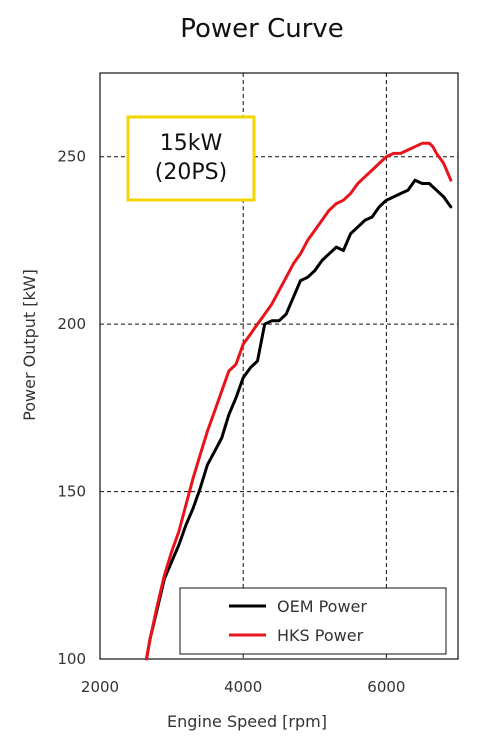  I want to click on legend-label-oem: OEM Power, so click(322, 606).